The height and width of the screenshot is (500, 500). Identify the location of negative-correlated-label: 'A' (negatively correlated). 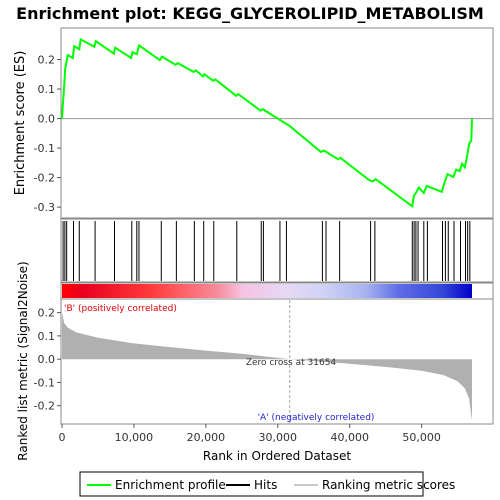
(316, 418).